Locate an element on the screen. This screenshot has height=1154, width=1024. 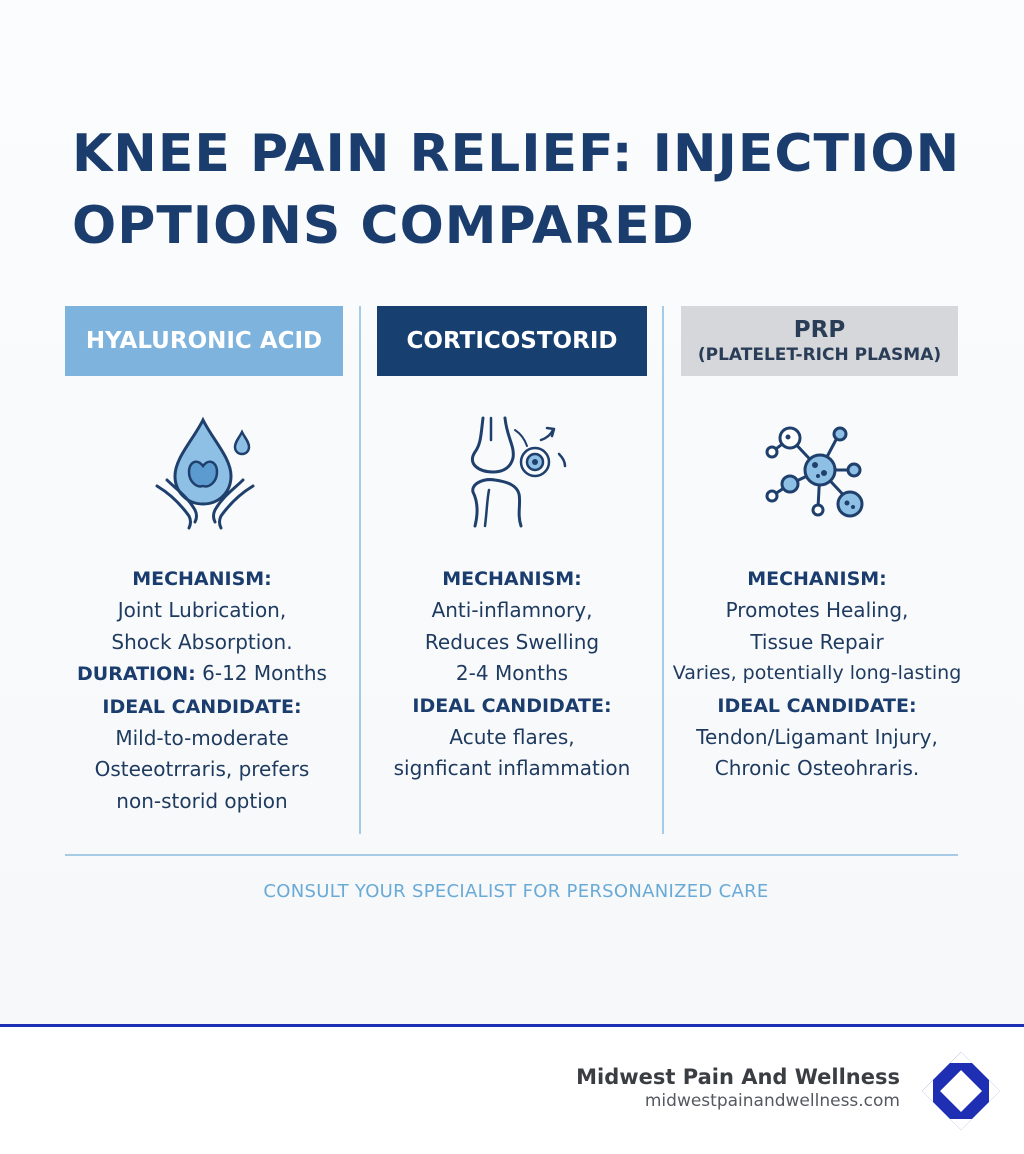
header-label: PRP is located at coordinates (819, 330).